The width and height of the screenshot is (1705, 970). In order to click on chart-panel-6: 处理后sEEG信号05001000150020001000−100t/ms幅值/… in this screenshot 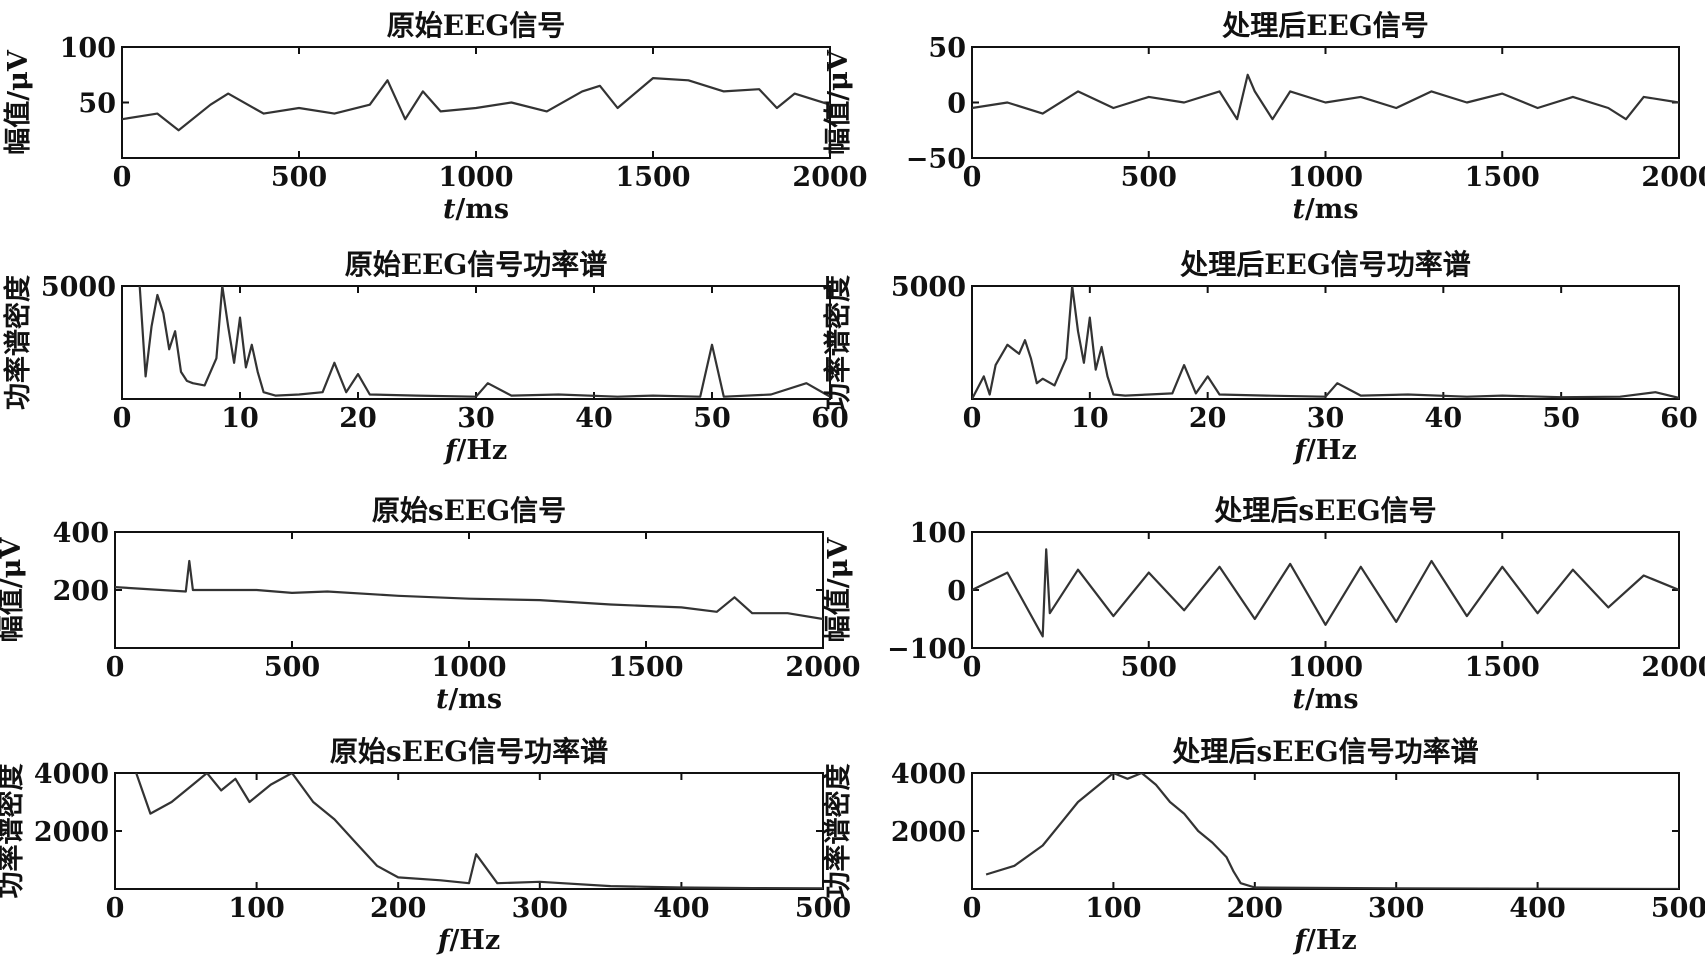, I will do `click(1264, 604)`.